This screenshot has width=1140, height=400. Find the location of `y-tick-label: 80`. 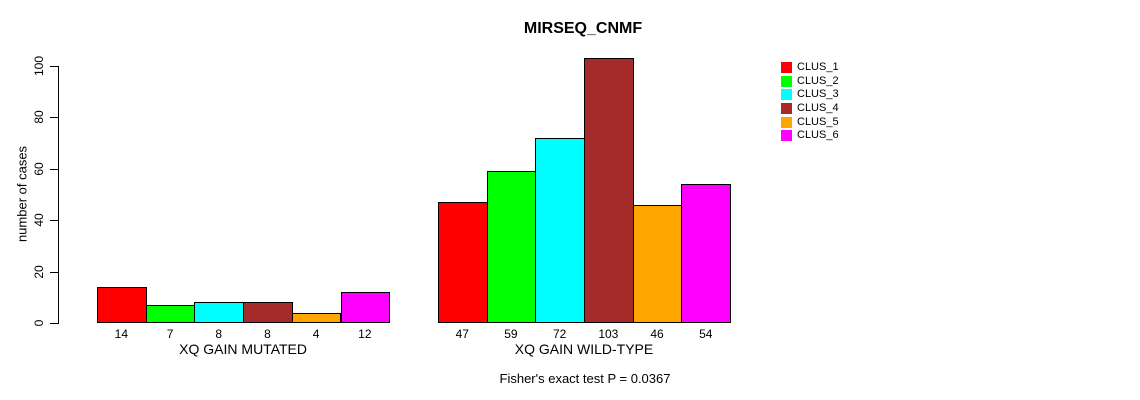

y-tick-label: 80 is located at coordinates (39, 117).